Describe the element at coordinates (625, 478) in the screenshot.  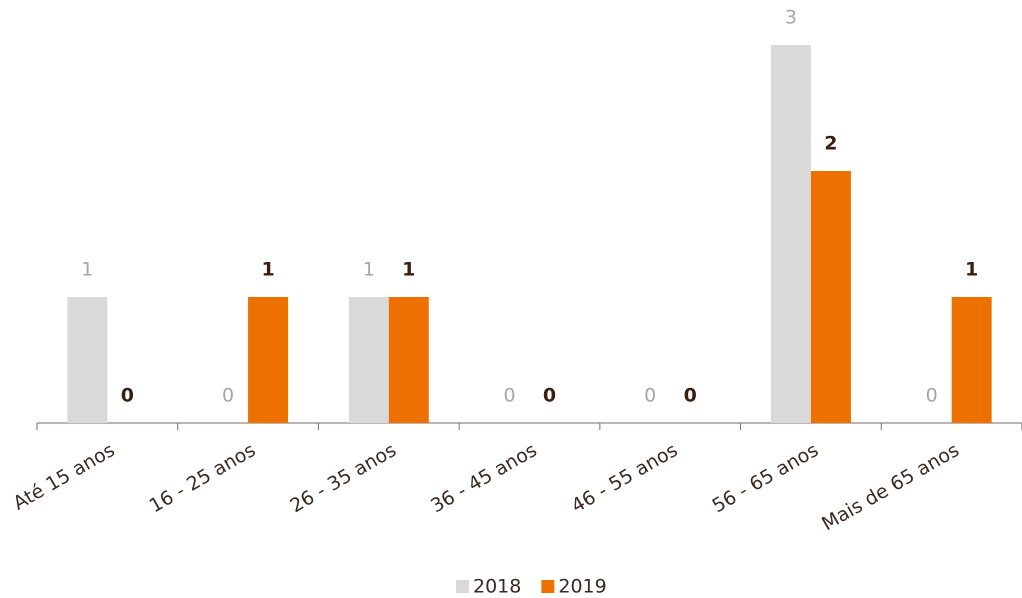
I see `x-tick-label: 46 - 55 anos` at that location.